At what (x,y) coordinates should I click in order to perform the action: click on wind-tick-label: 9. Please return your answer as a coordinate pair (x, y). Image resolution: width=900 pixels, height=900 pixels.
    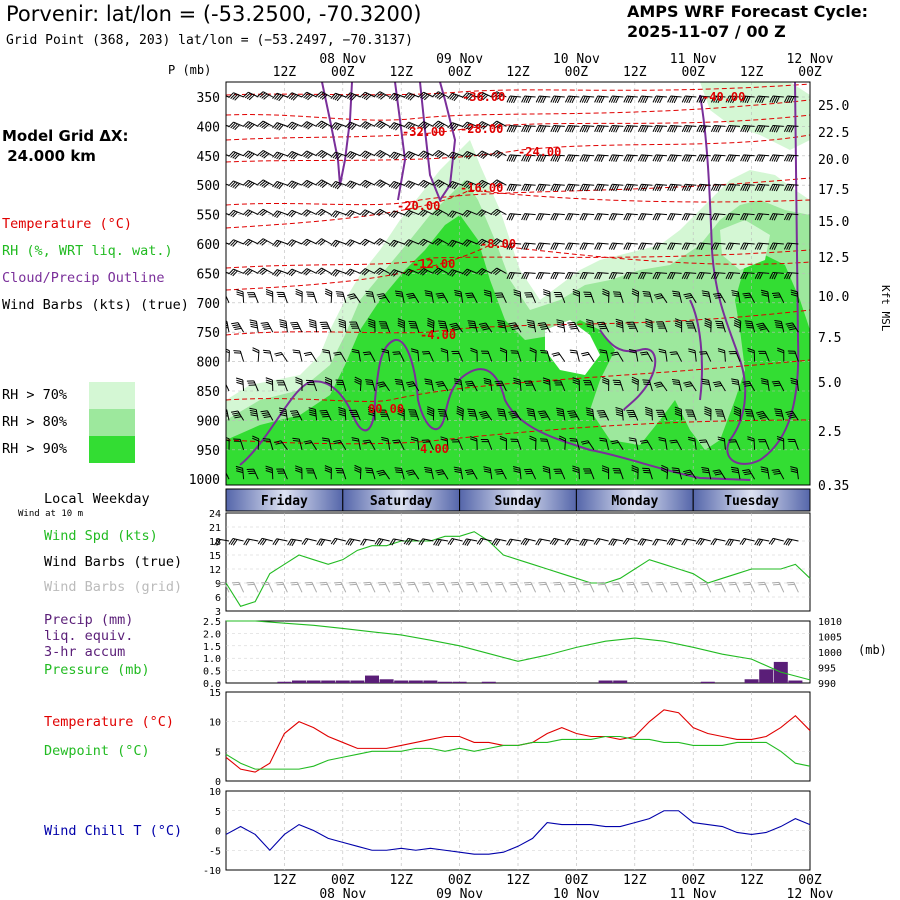
    Looking at the image, I should click on (218, 584).